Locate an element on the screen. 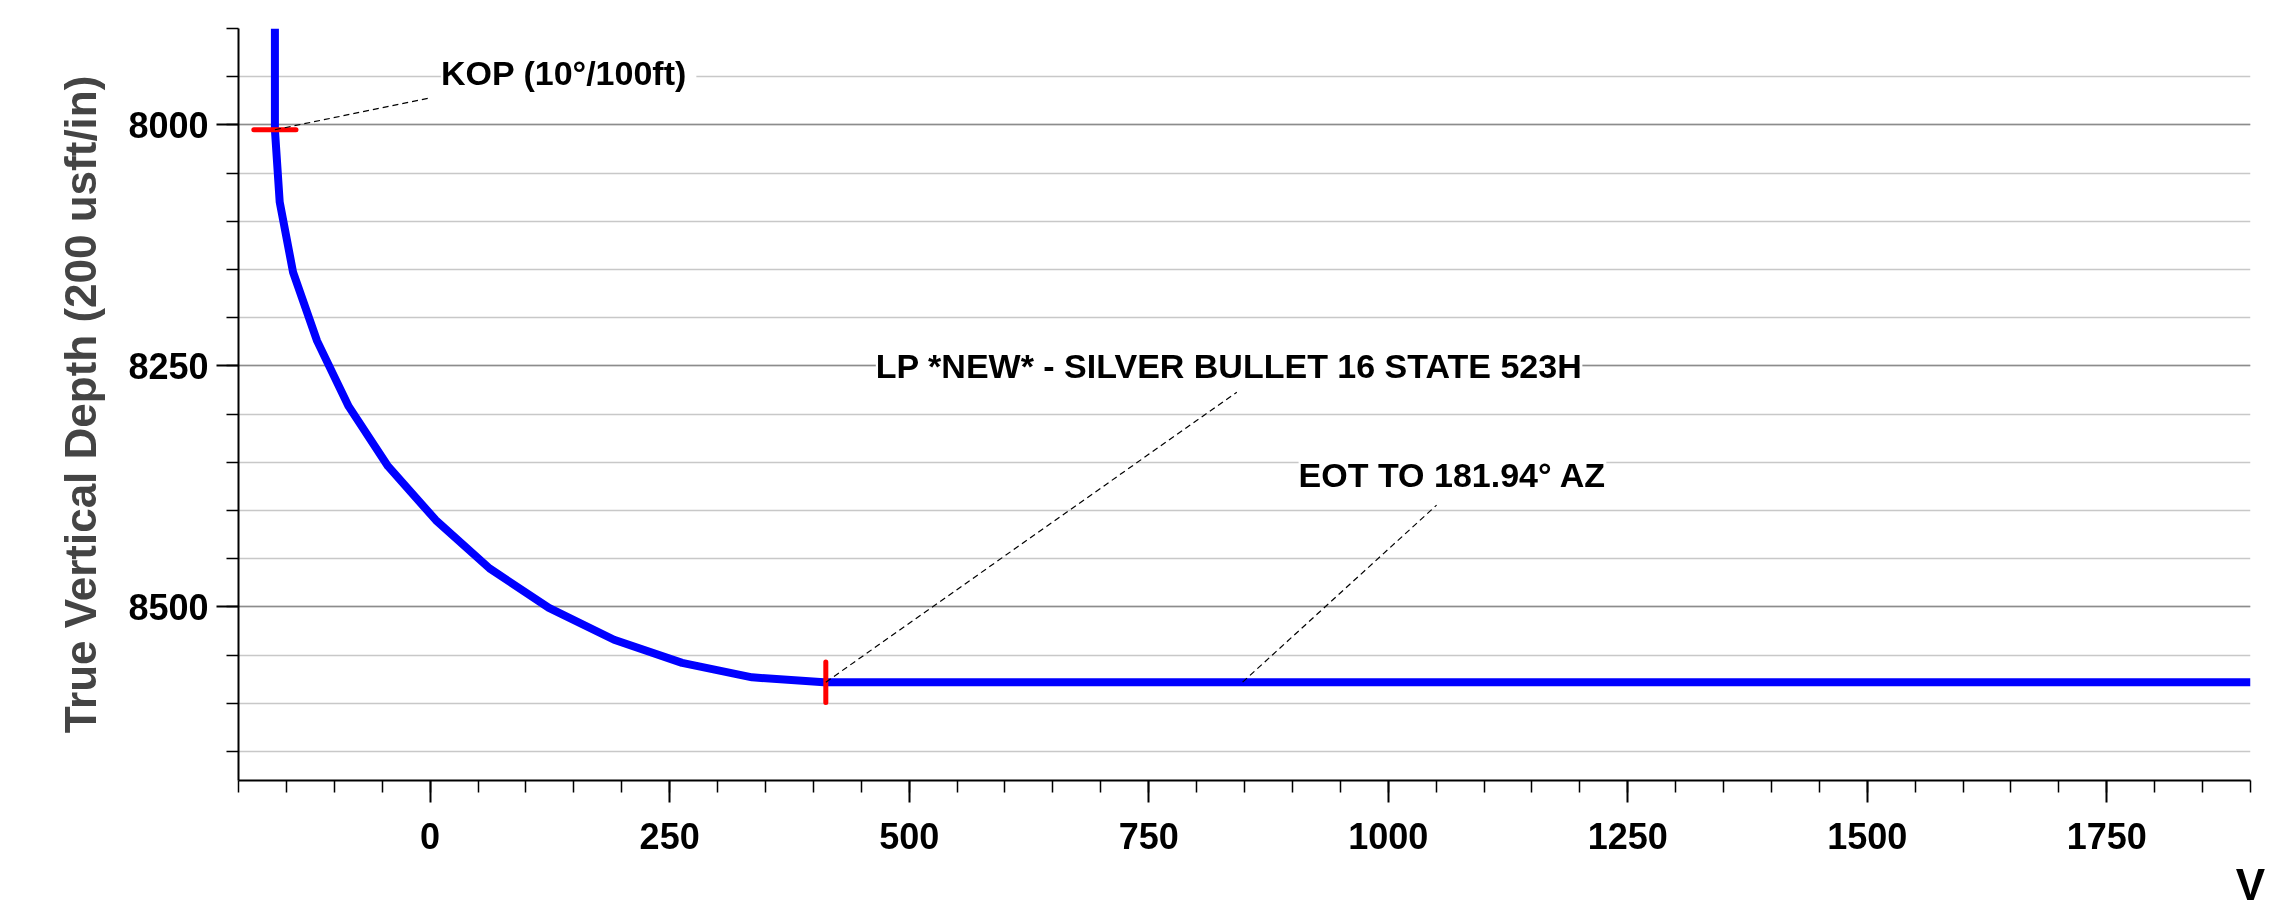 The image size is (2275, 909). annotation: LP *NEW* - SILVER BULLET 16 STATE 523H is located at coordinates (1228, 366).